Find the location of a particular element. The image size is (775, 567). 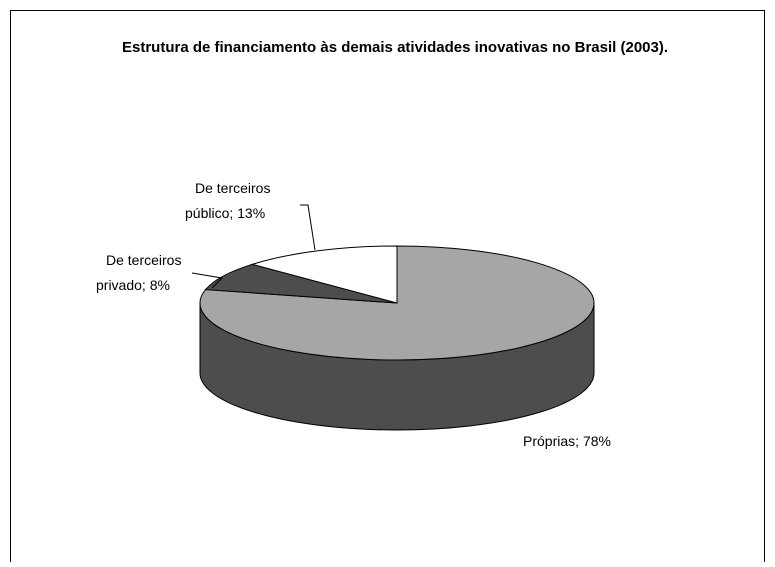

data-label: De terceiros privado; 8% is located at coordinates (138, 272).